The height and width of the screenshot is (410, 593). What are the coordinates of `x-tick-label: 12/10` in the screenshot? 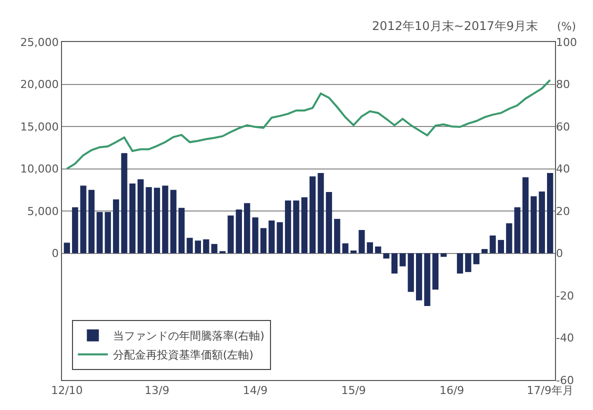 It's located at (67, 391).